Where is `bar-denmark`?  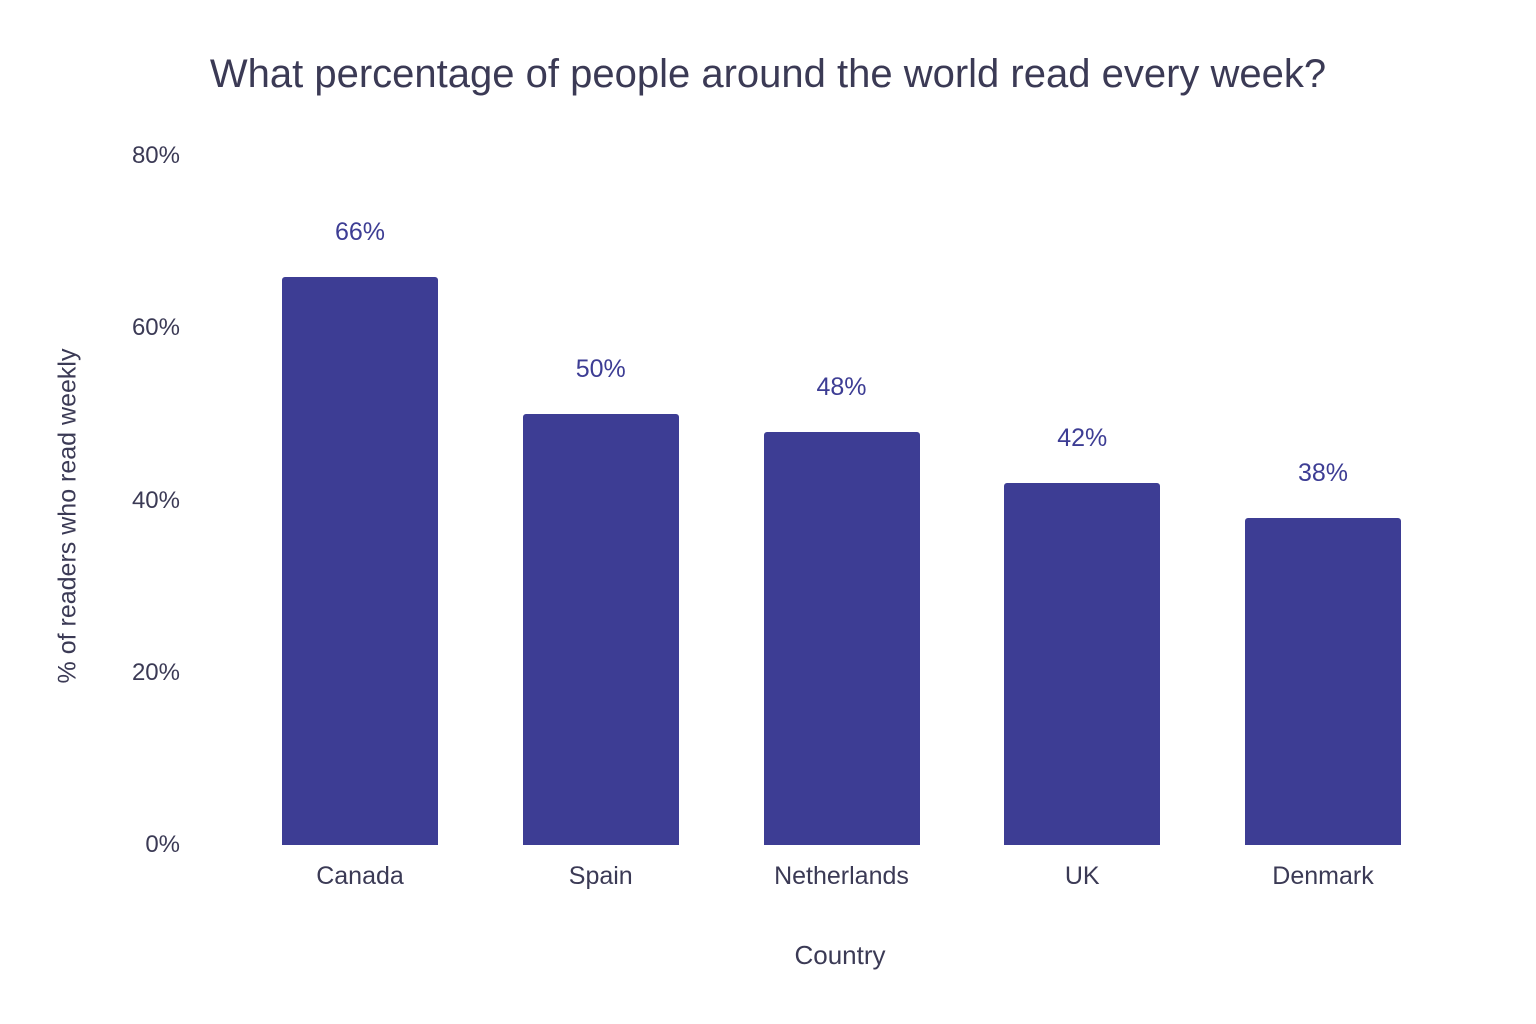 bar-denmark is located at coordinates (1323, 681).